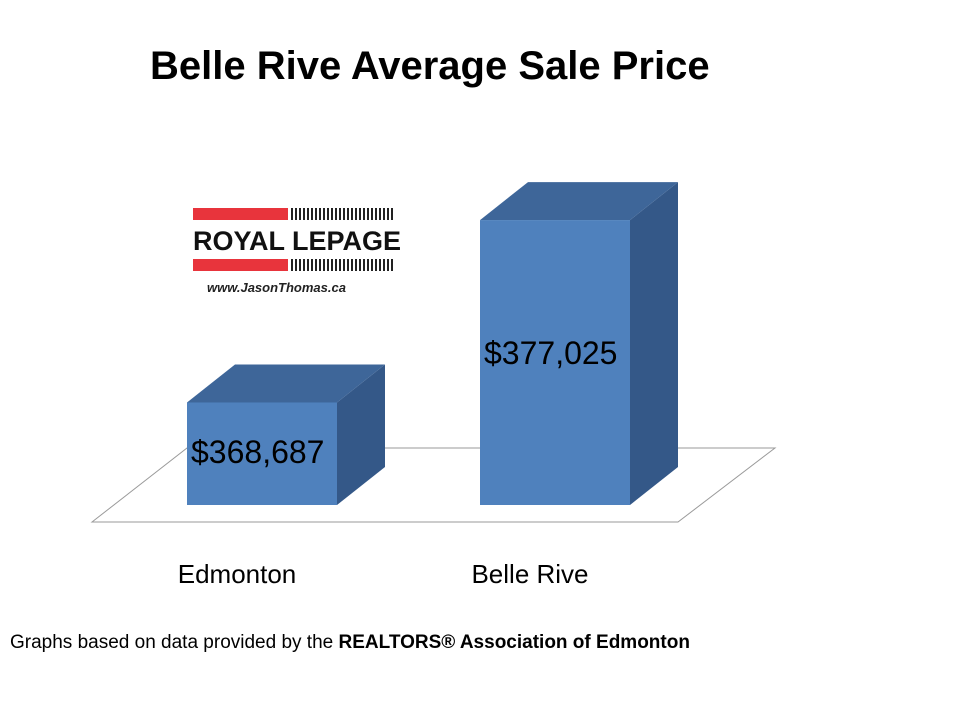  What do you see at coordinates (550, 353) in the screenshot?
I see `value-label-1: $377,025` at bounding box center [550, 353].